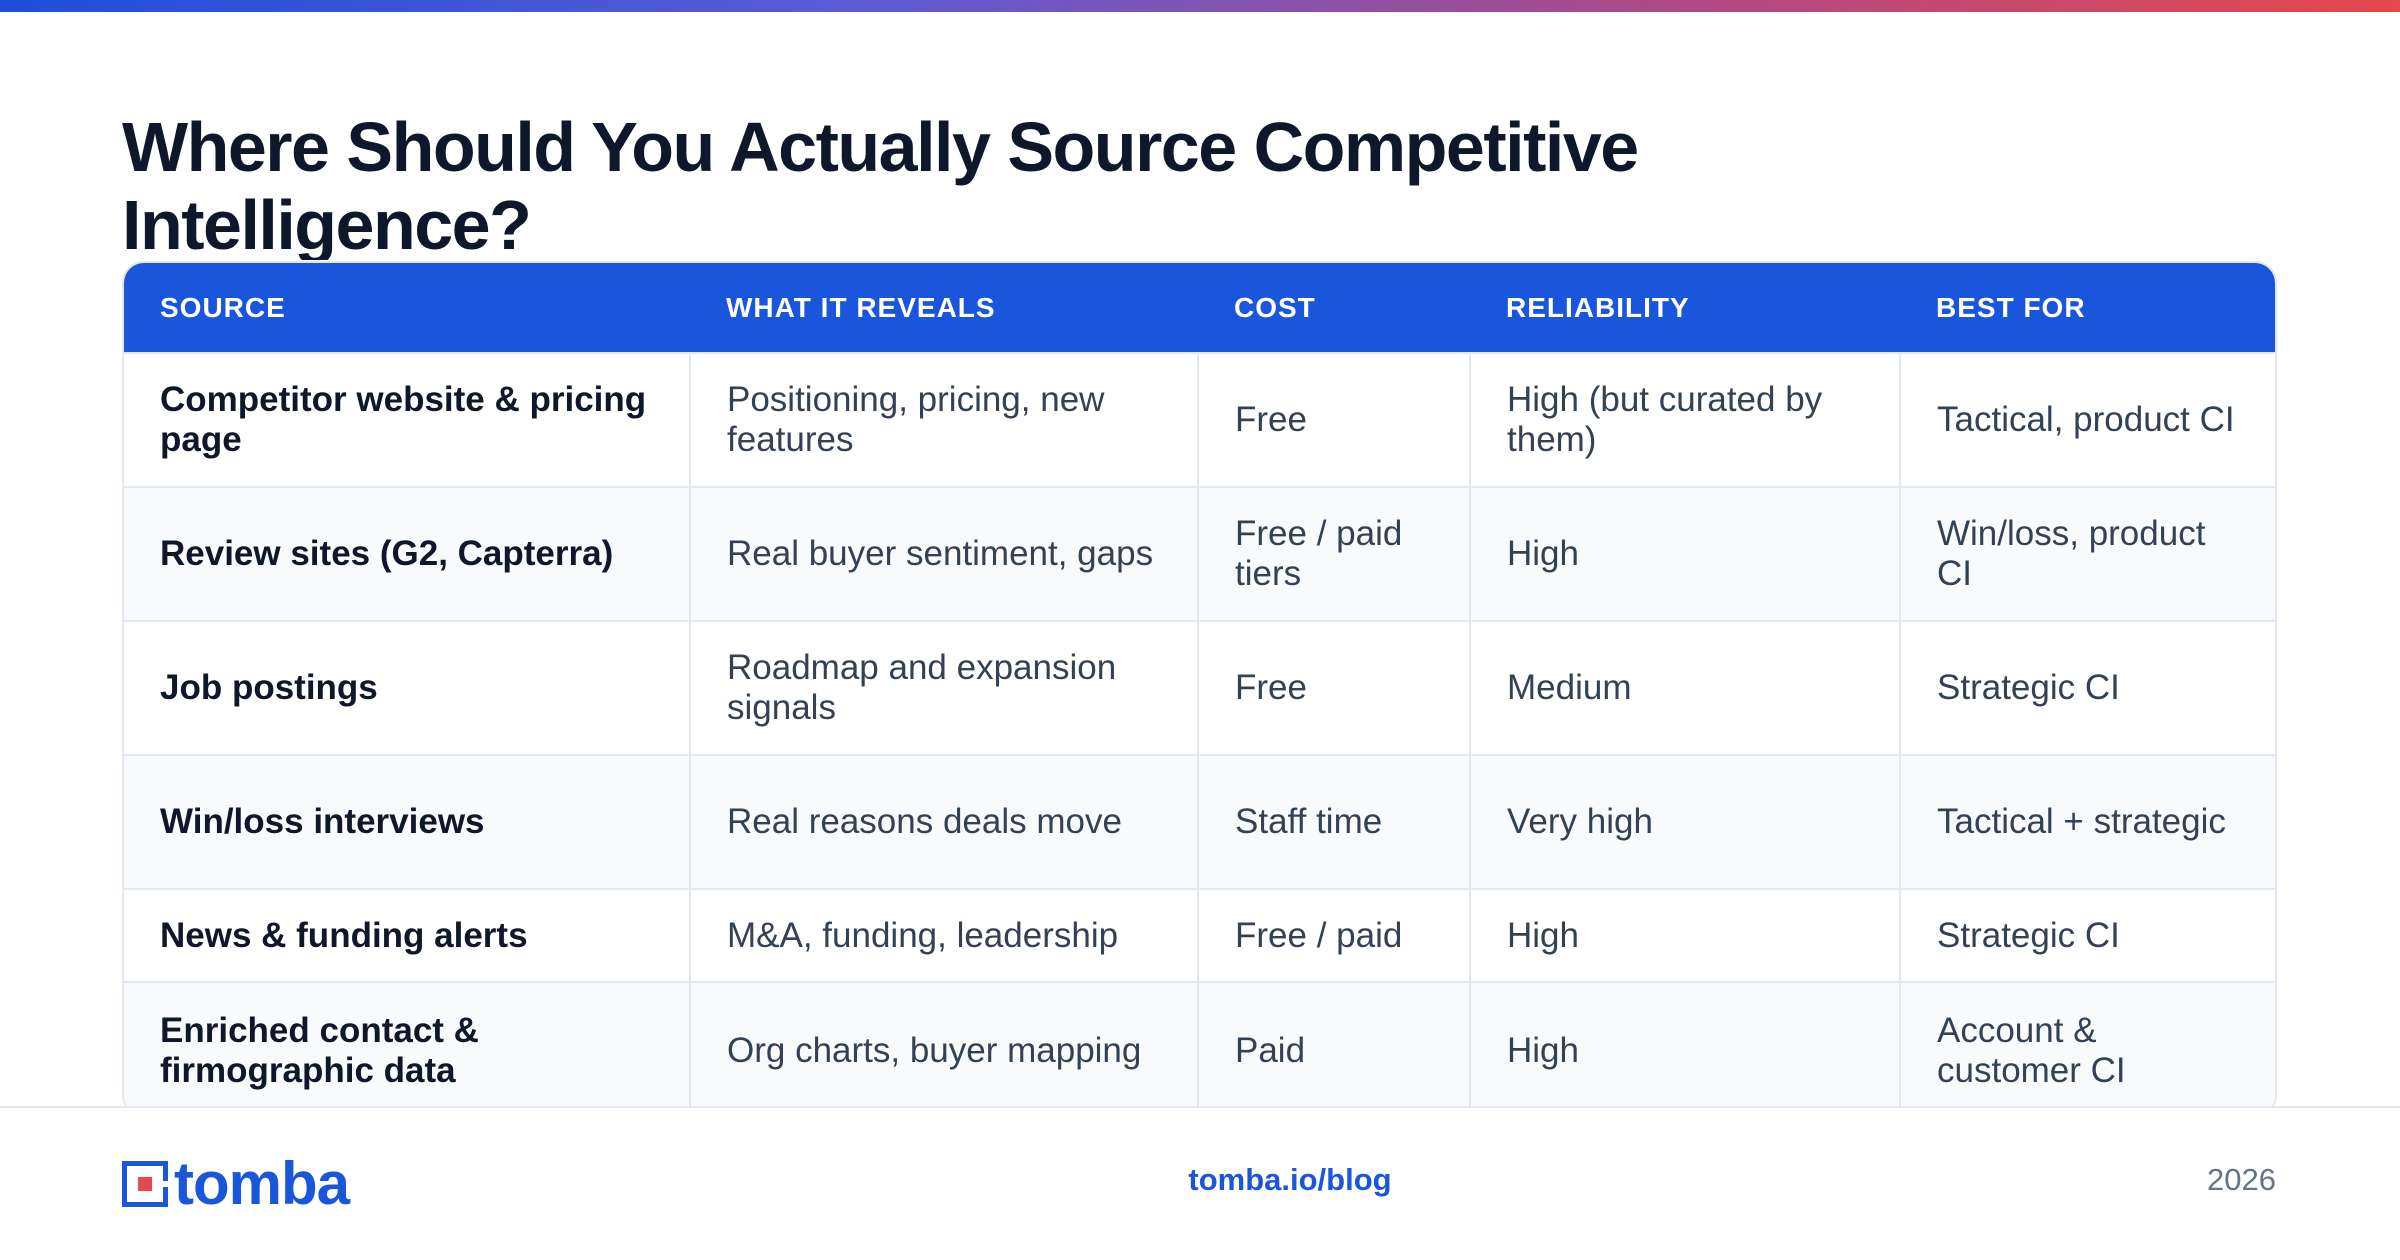 Image resolution: width=2400 pixels, height=1260 pixels. Describe the element at coordinates (262, 1183) in the screenshot. I see `logo-wordmark: tomba` at that location.